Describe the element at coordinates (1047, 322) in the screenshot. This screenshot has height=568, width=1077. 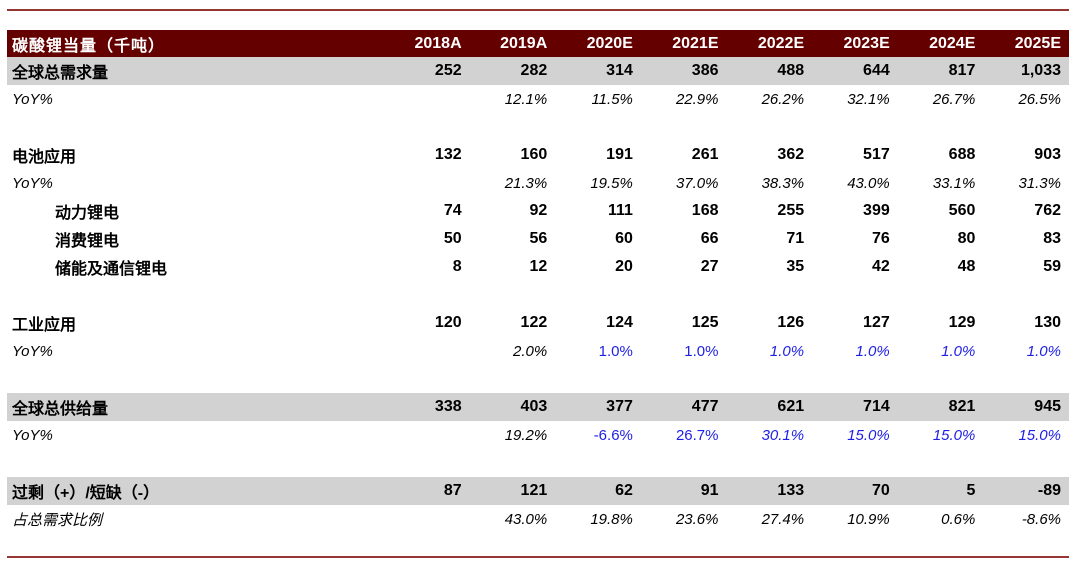
I see `cell-2025E: 130` at that location.